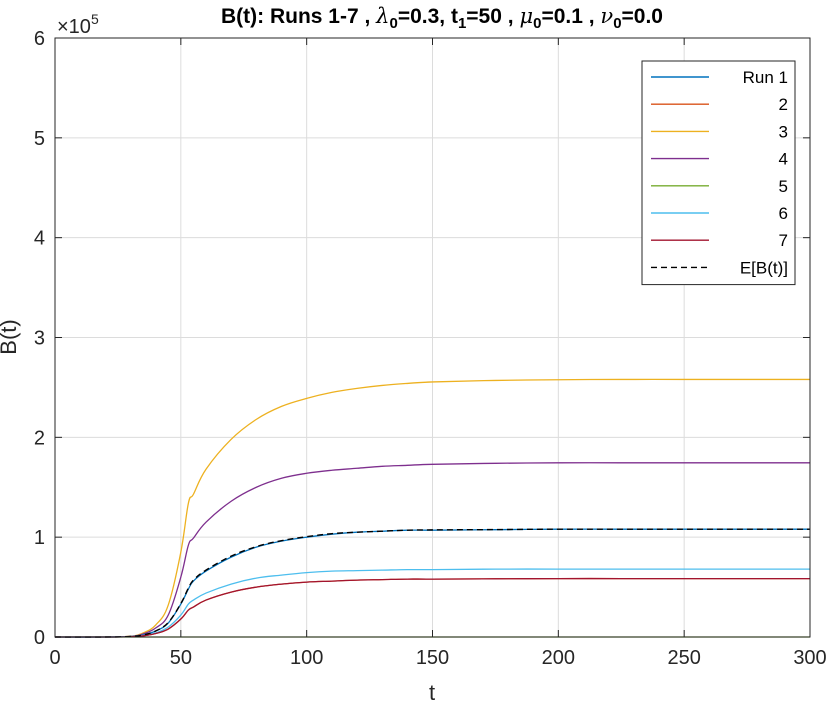  I want to click on legend-entry-label: 2, so click(783, 104).